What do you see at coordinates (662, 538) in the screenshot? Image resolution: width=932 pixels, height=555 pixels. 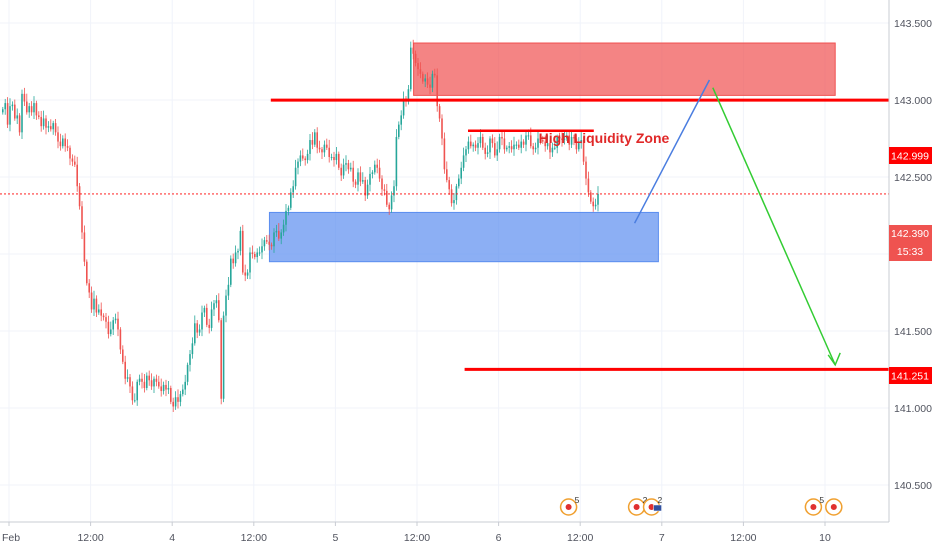 I see `time-tick-label: 7` at bounding box center [662, 538].